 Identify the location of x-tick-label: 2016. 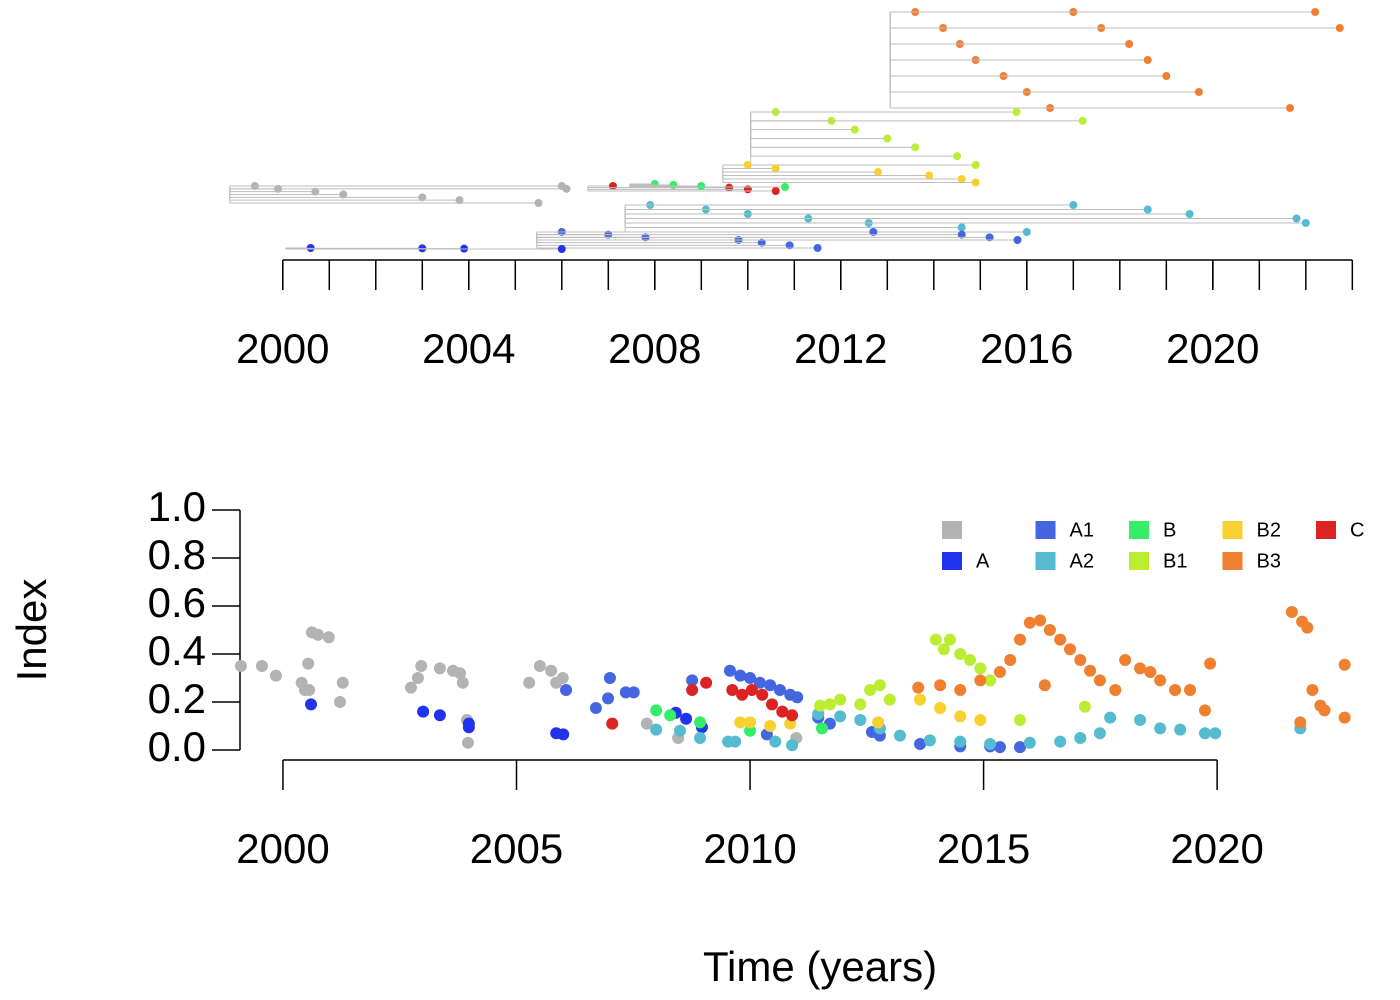
(1026, 348).